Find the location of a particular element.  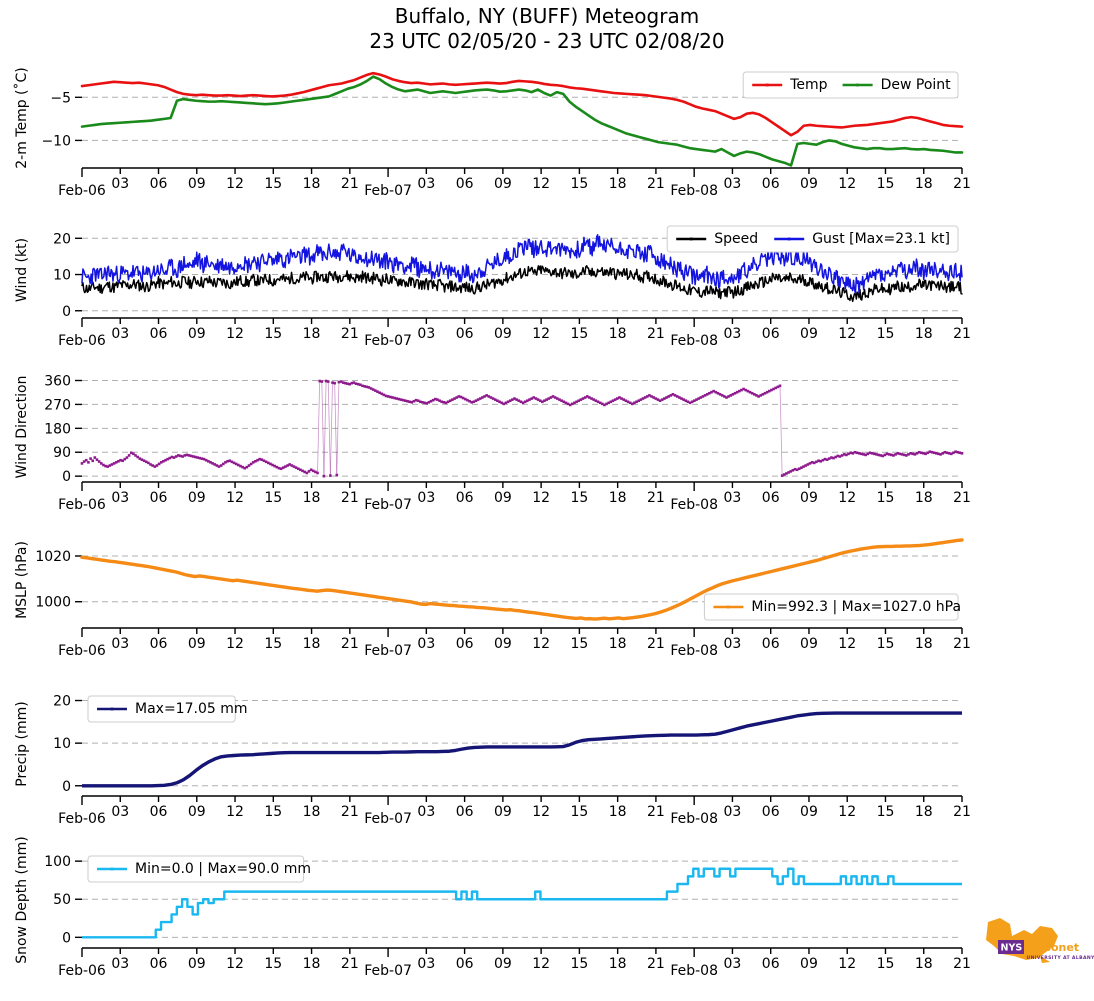

xtick-label-temperature-1: 03 is located at coordinates (120, 184).